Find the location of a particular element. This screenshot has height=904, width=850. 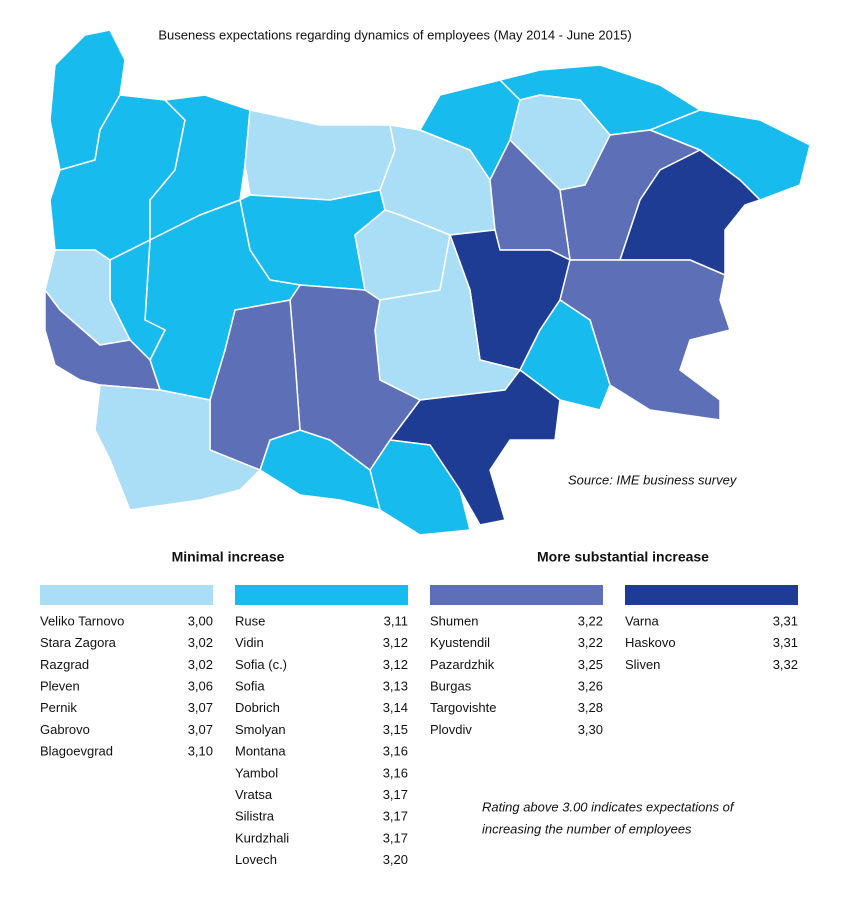

region-value: 3,06 is located at coordinates (200, 686).